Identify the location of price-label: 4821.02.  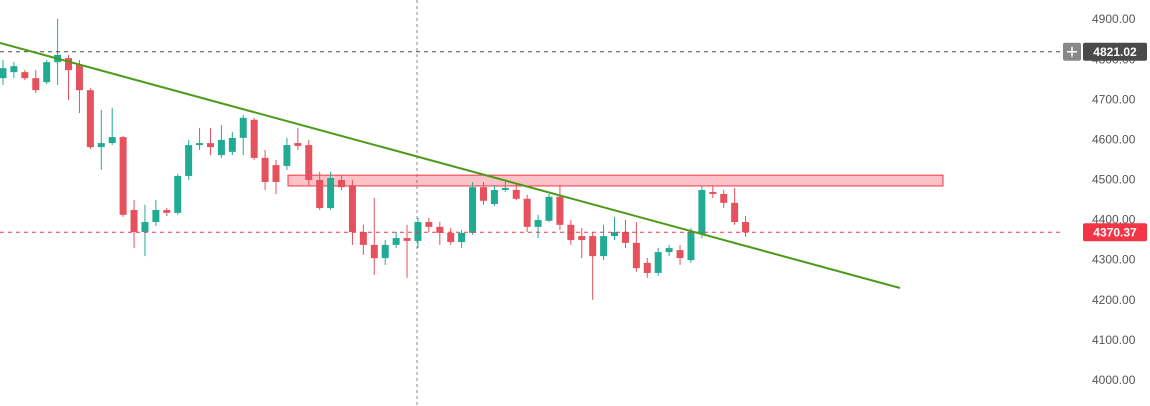
(1115, 52).